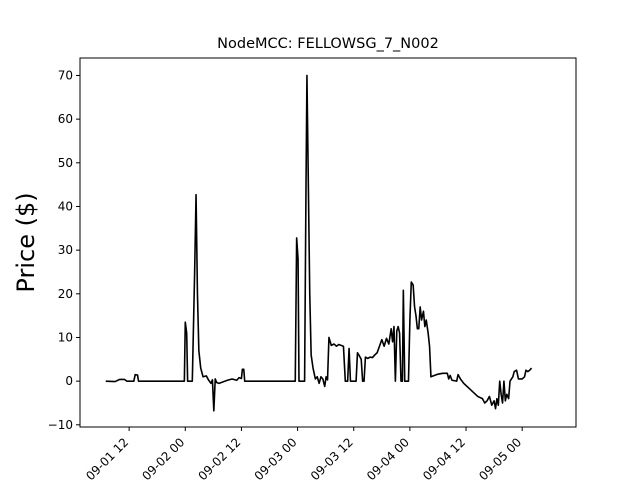 The image size is (640, 480). What do you see at coordinates (65, 75) in the screenshot?
I see `y-tick-label: 70` at bounding box center [65, 75].